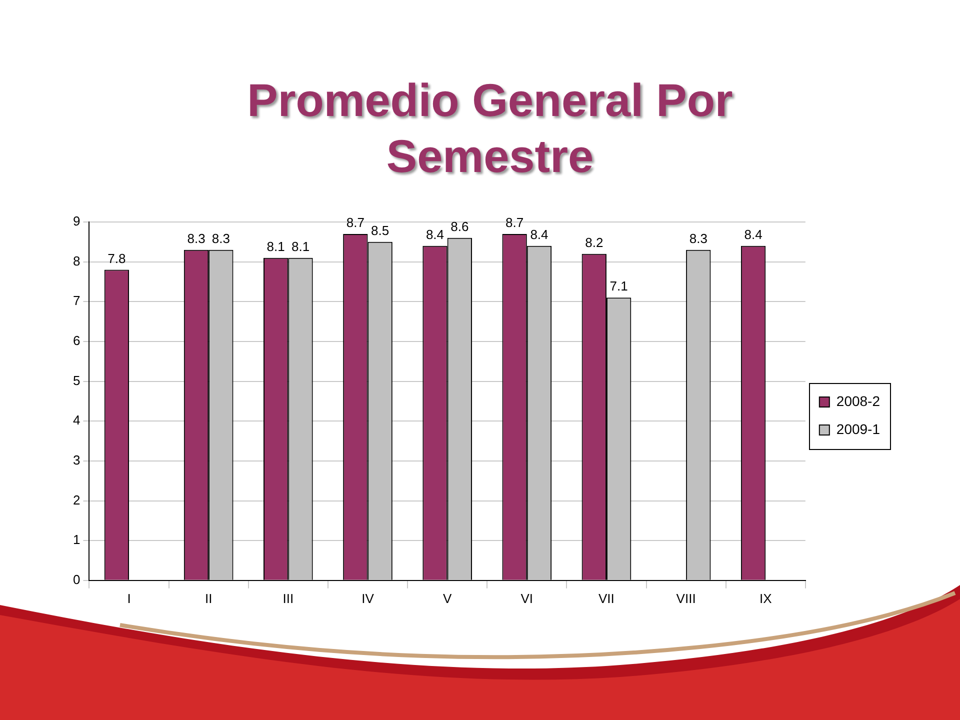 The width and height of the screenshot is (960, 720). Describe the element at coordinates (606, 598) in the screenshot. I see `x-tick-label: VII` at that location.